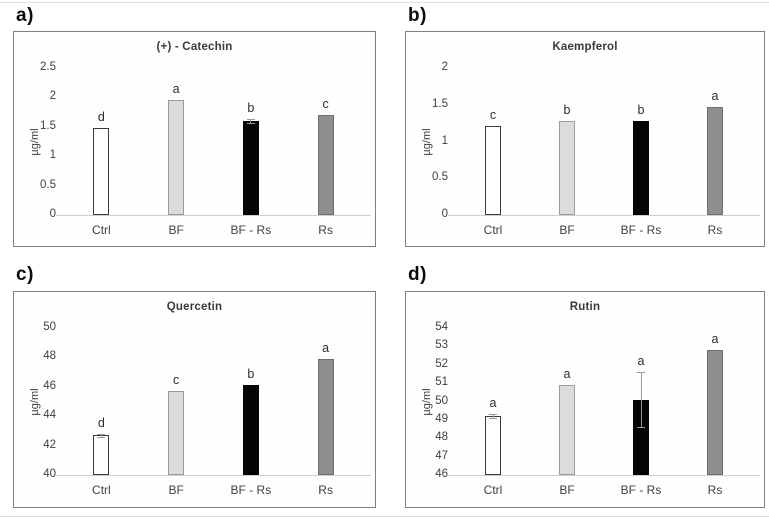 The width and height of the screenshot is (769, 519). I want to click on page-edge-line-bottom, so click(384, 516).